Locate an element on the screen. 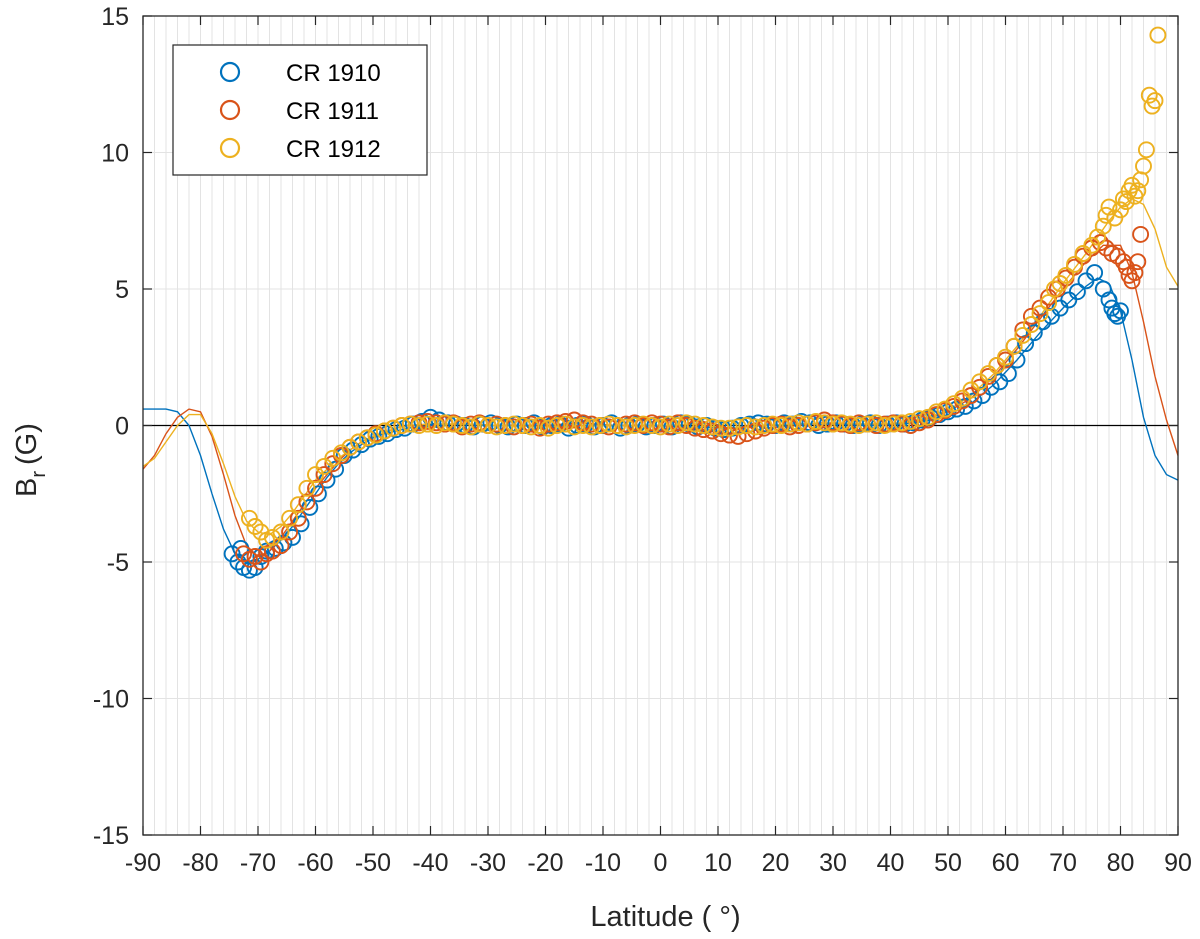  x-tick-label: 50 is located at coordinates (948, 863).